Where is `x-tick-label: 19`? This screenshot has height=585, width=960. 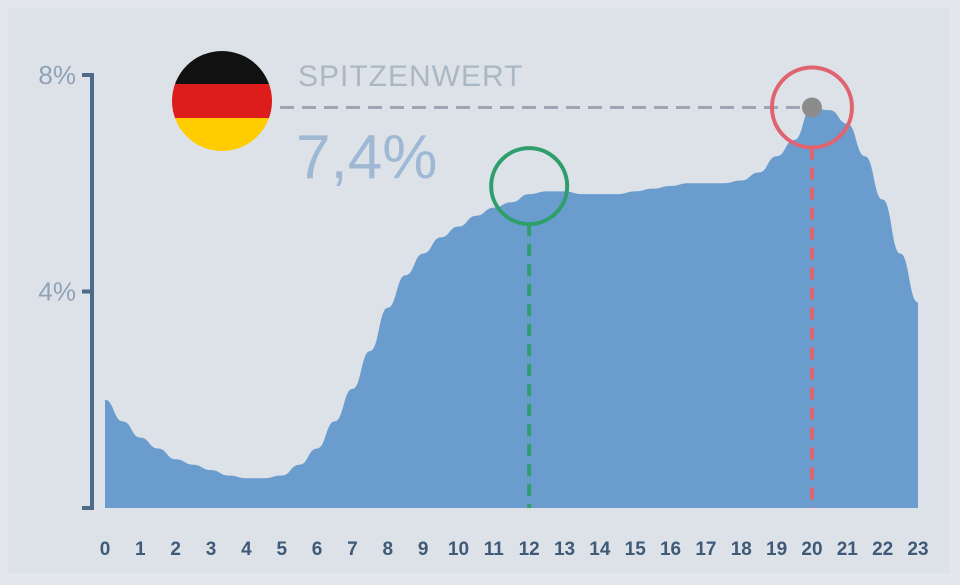 x-tick-label: 19 is located at coordinates (776, 549).